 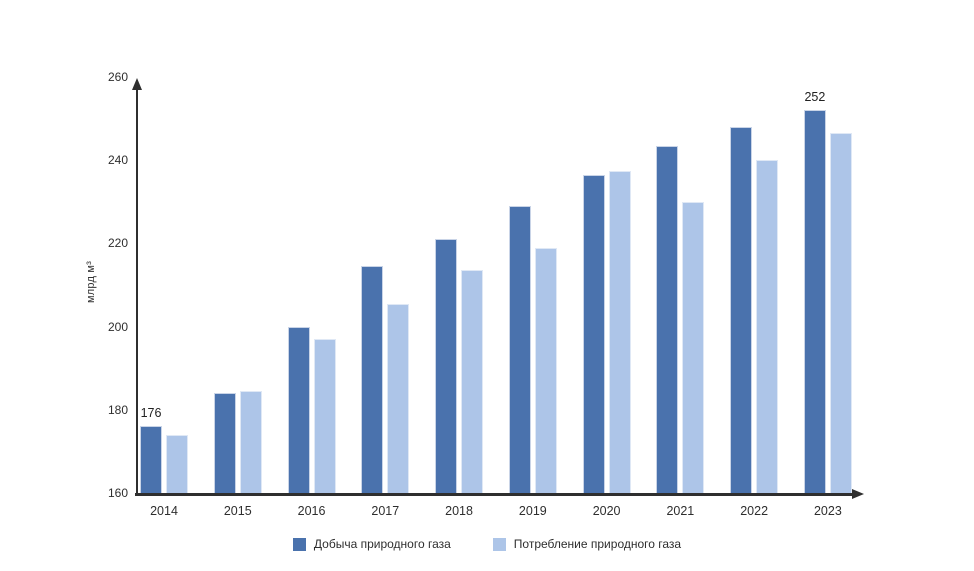 What do you see at coordinates (382, 544) in the screenshot?
I see `legend-label: Добыча природного газа` at bounding box center [382, 544].